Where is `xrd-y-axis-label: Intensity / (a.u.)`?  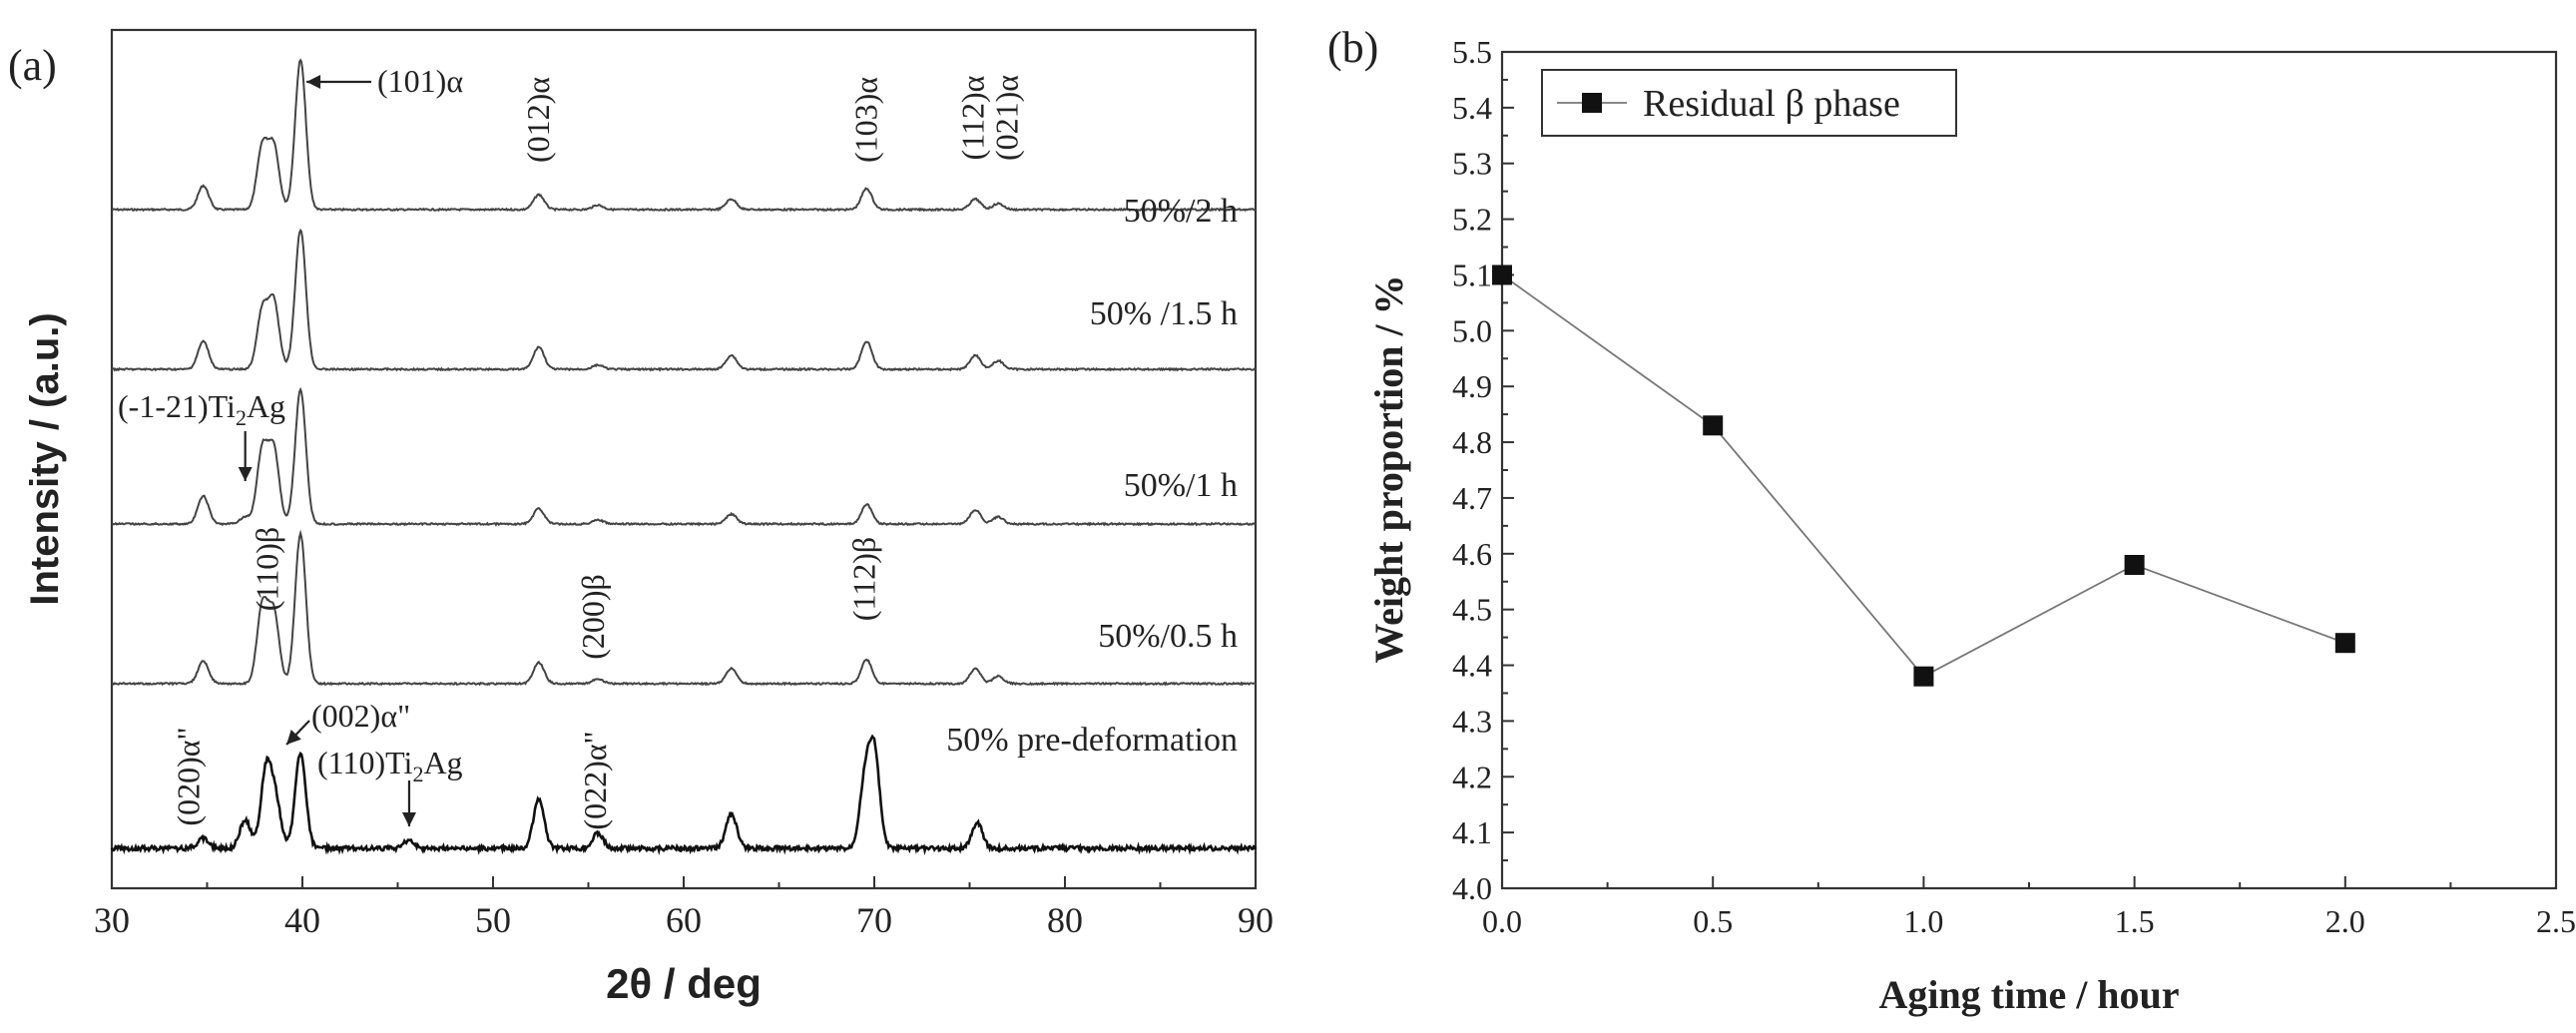 xrd-y-axis-label: Intensity / (a.u.) is located at coordinates (45, 458).